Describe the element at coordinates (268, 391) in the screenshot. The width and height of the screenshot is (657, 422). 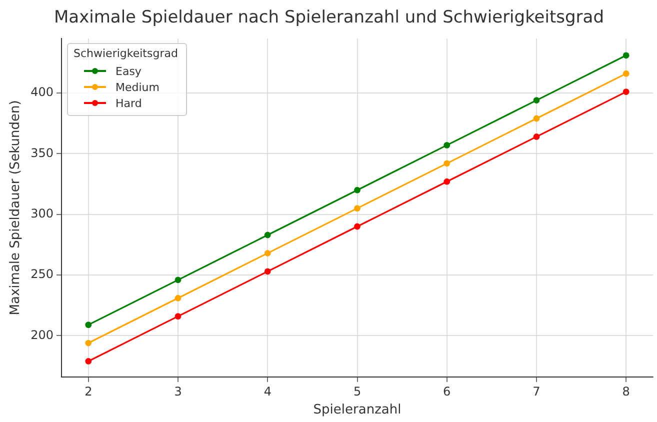
I see `x-tick-label: 4` at that location.